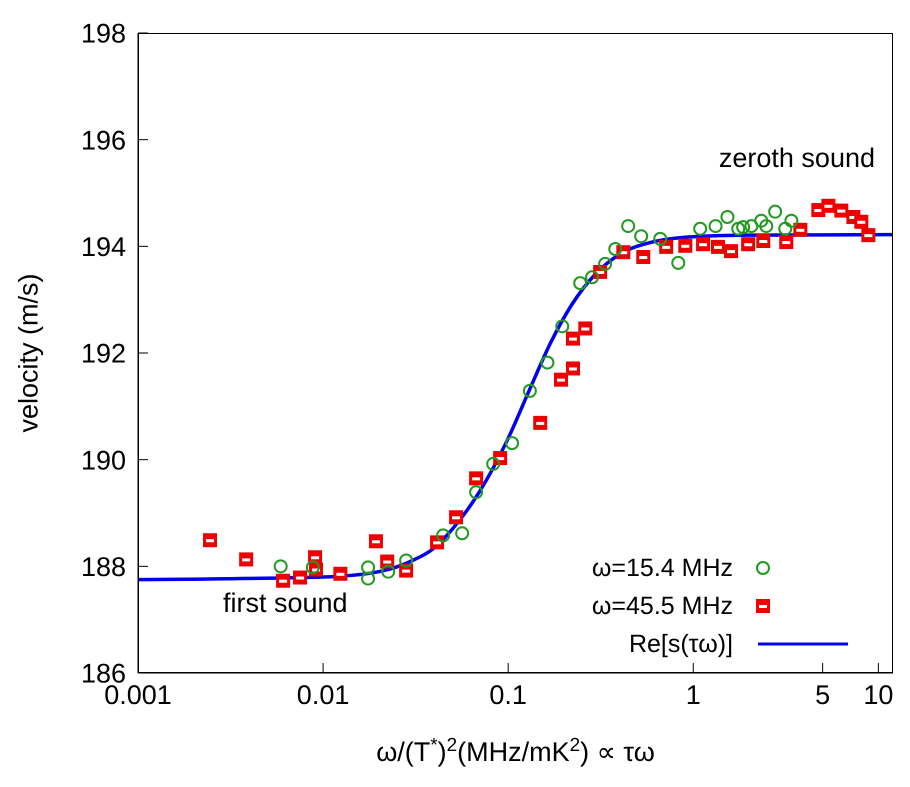 The width and height of the screenshot is (910, 787). I want to click on legend-label: ω=15.4 MHz, so click(662, 568).